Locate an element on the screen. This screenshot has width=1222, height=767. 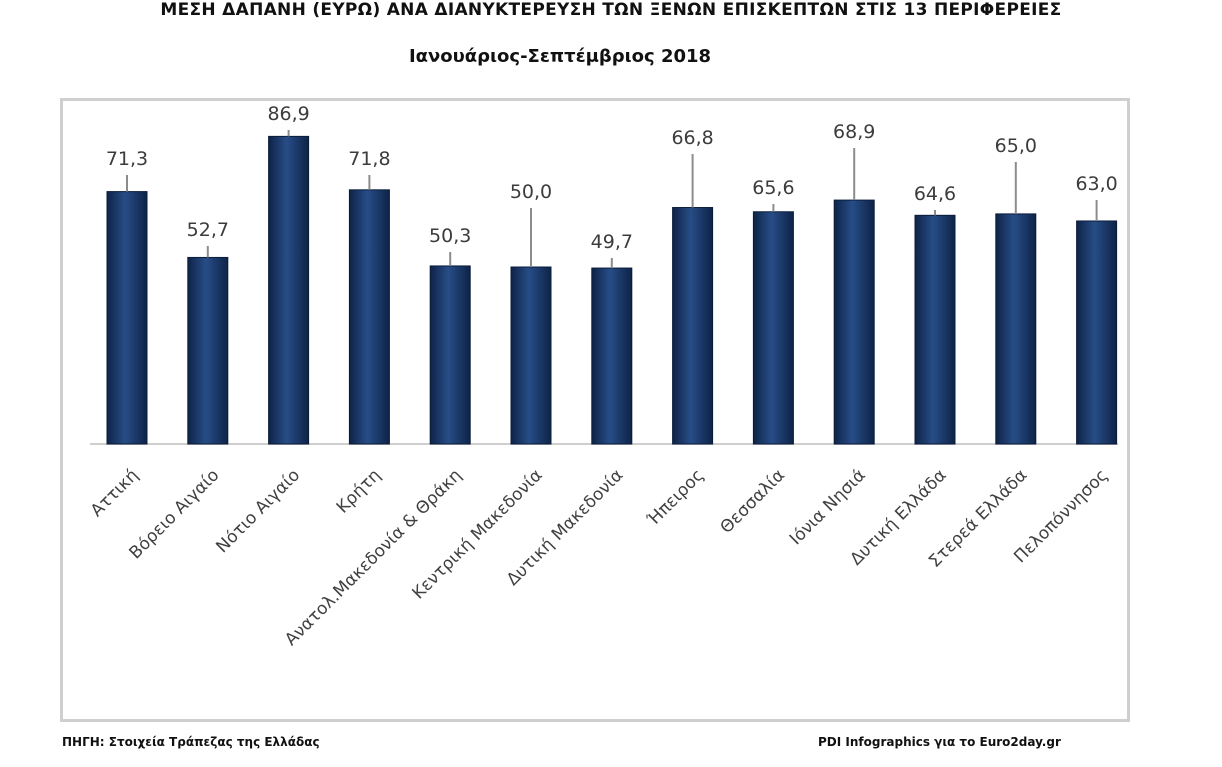
category-label: Ήπειρος is located at coordinates (675, 497).